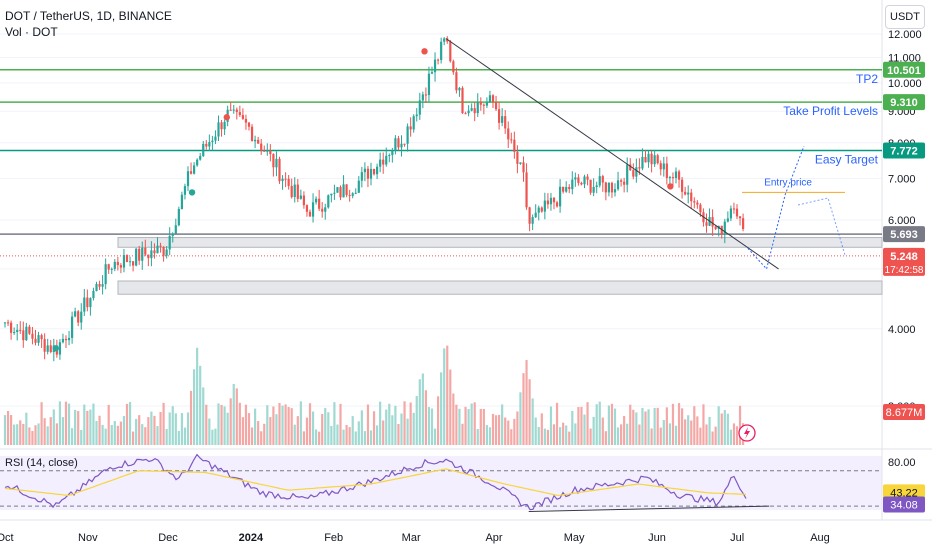 Image resolution: width=932 pixels, height=550 pixels. What do you see at coordinates (905, 17) in the screenshot?
I see `currency-button: USDT` at bounding box center [905, 17].